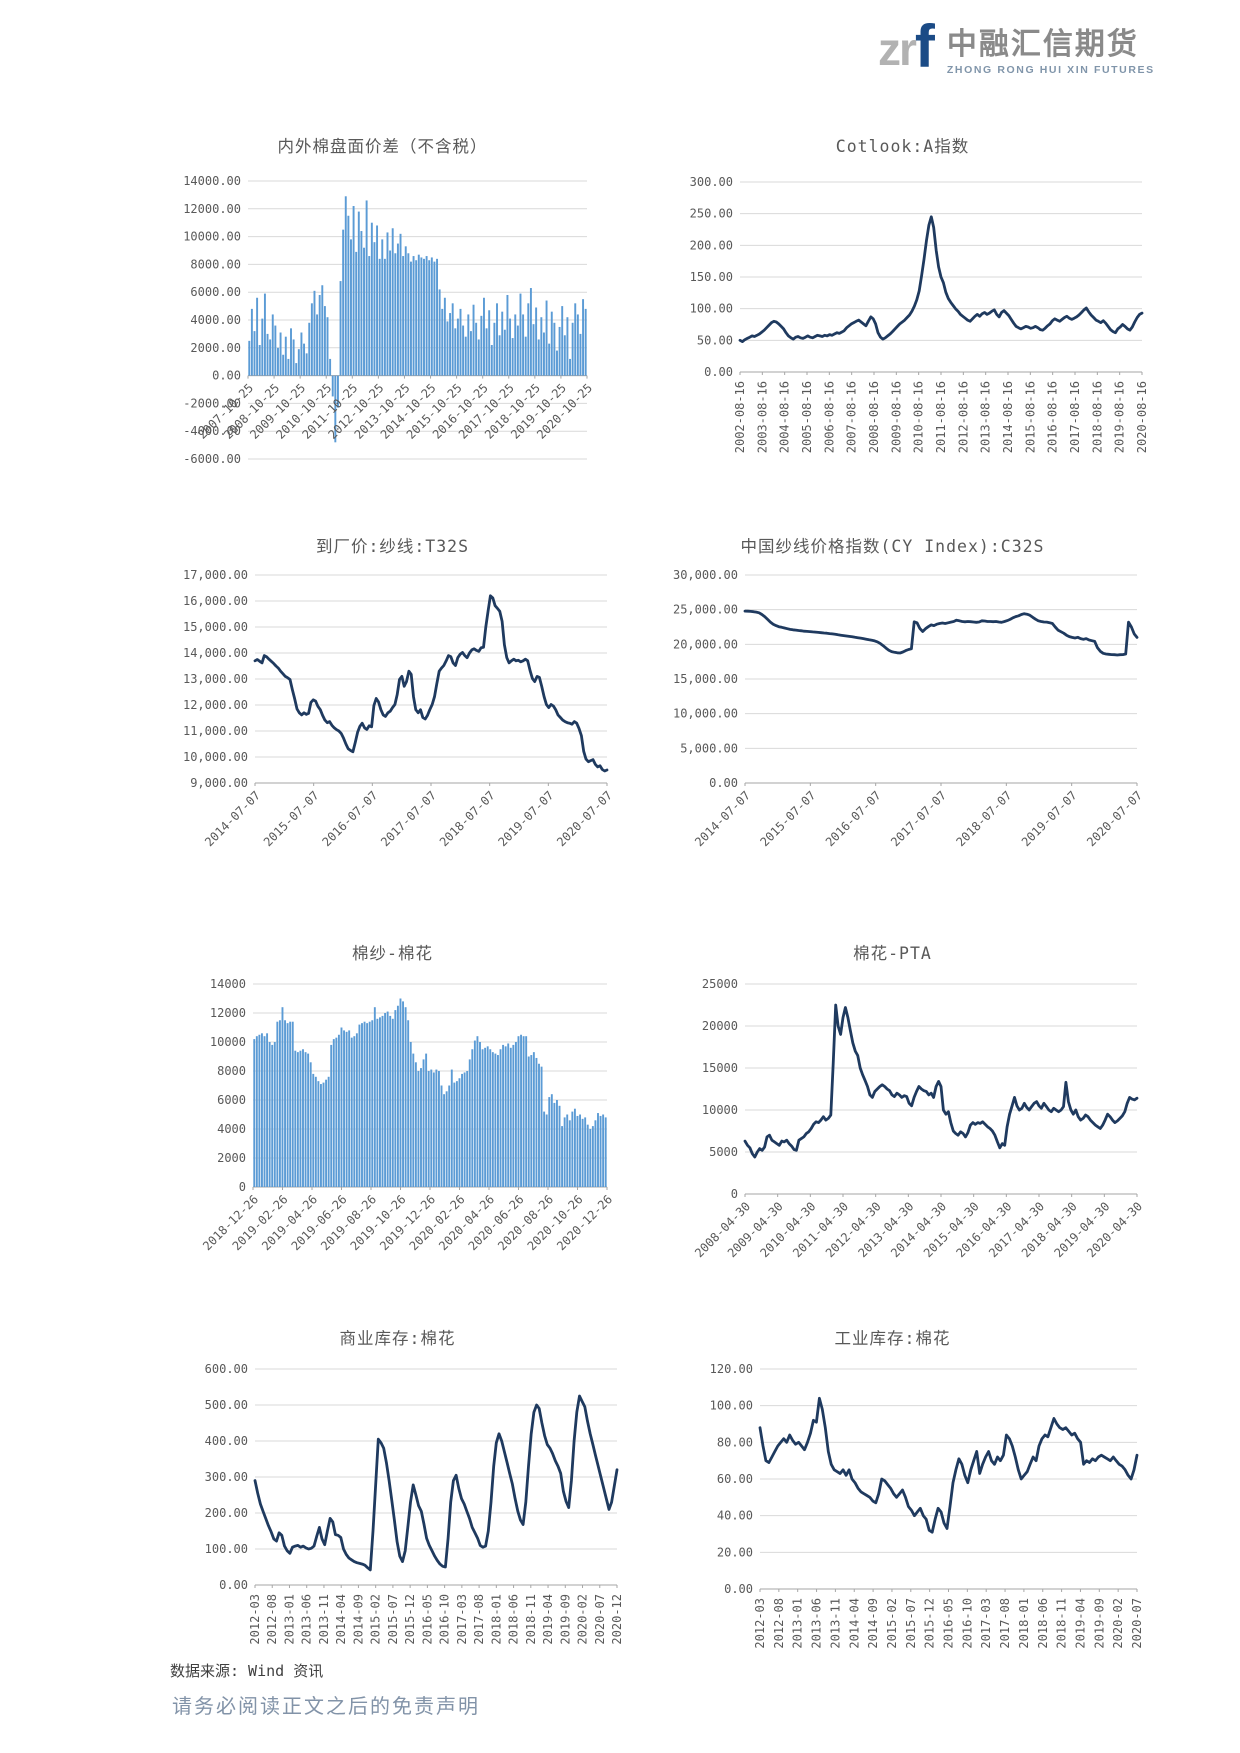 This screenshot has height=1753, width=1240. Describe the element at coordinates (709, 748) in the screenshot. I see `svg-text: 5,000.00` at that location.